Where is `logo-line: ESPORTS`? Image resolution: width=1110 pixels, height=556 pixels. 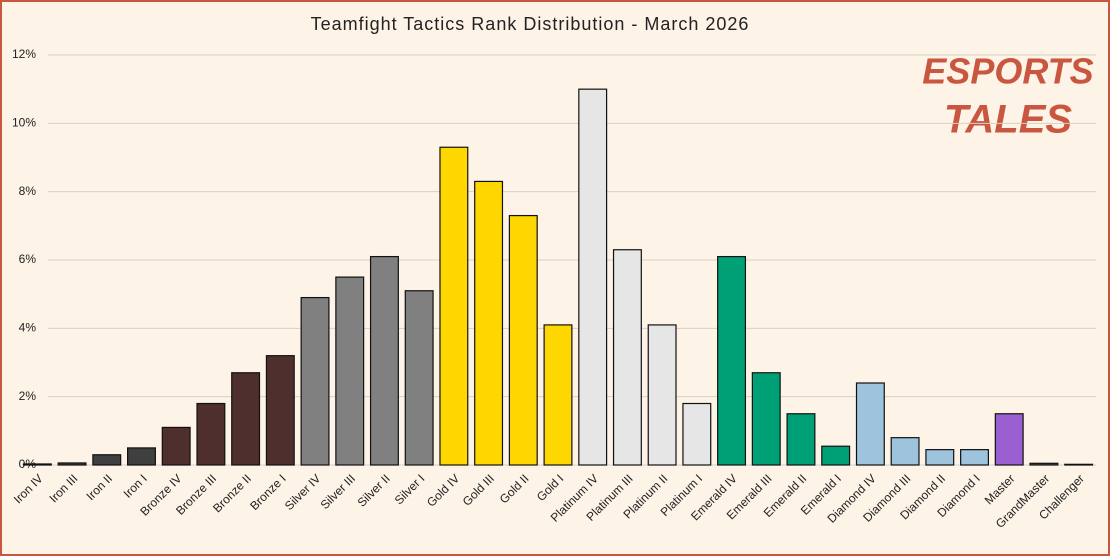 logo-line: ESPORTS is located at coordinates (1007, 71).